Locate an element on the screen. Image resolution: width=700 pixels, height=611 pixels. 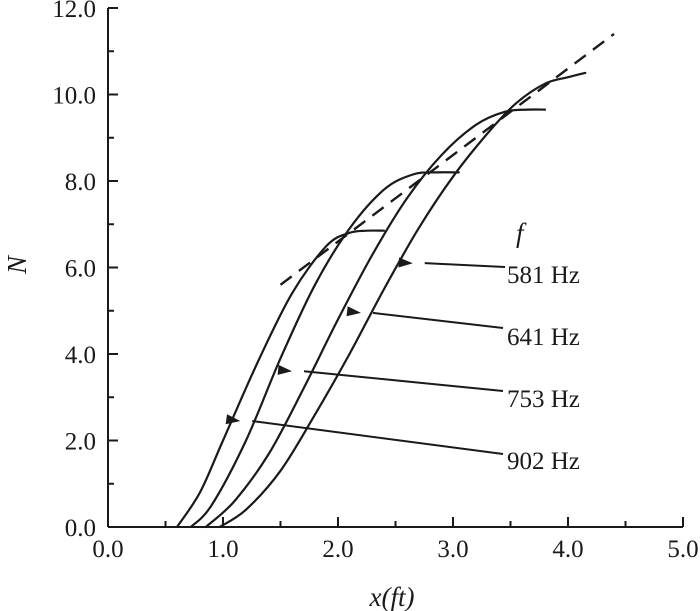
y-tick-label: 4.0 is located at coordinates (80, 355).